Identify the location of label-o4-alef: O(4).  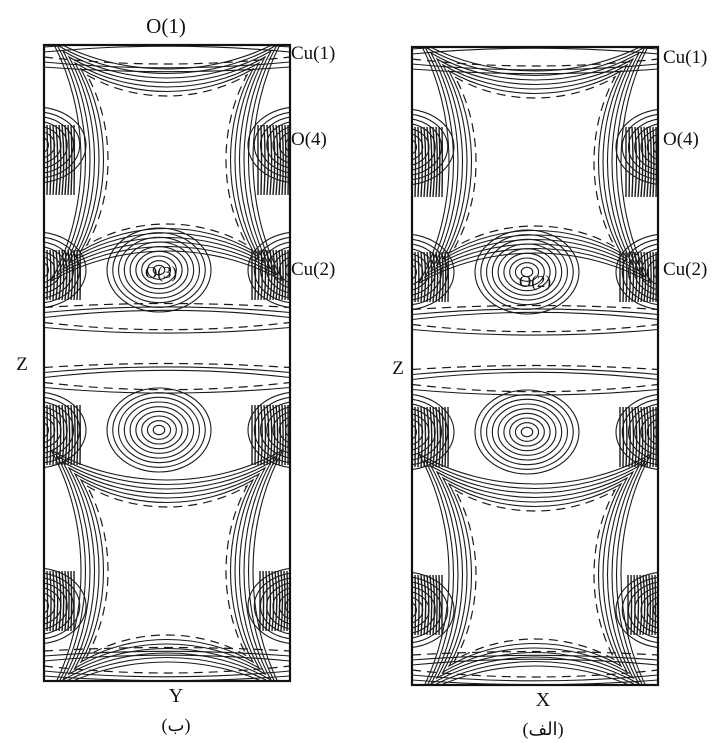
(681, 139).